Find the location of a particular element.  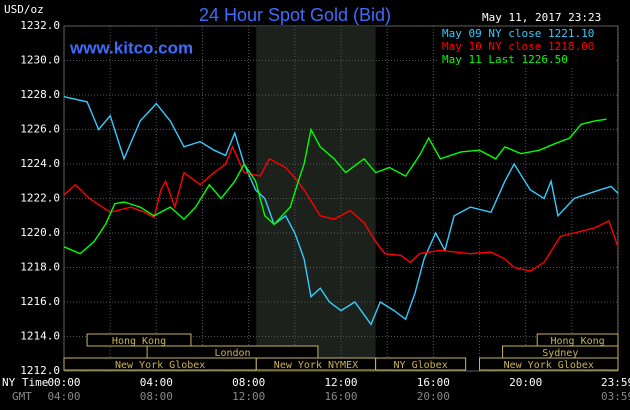

x-tick-label: 23:59 is located at coordinates (615, 382).